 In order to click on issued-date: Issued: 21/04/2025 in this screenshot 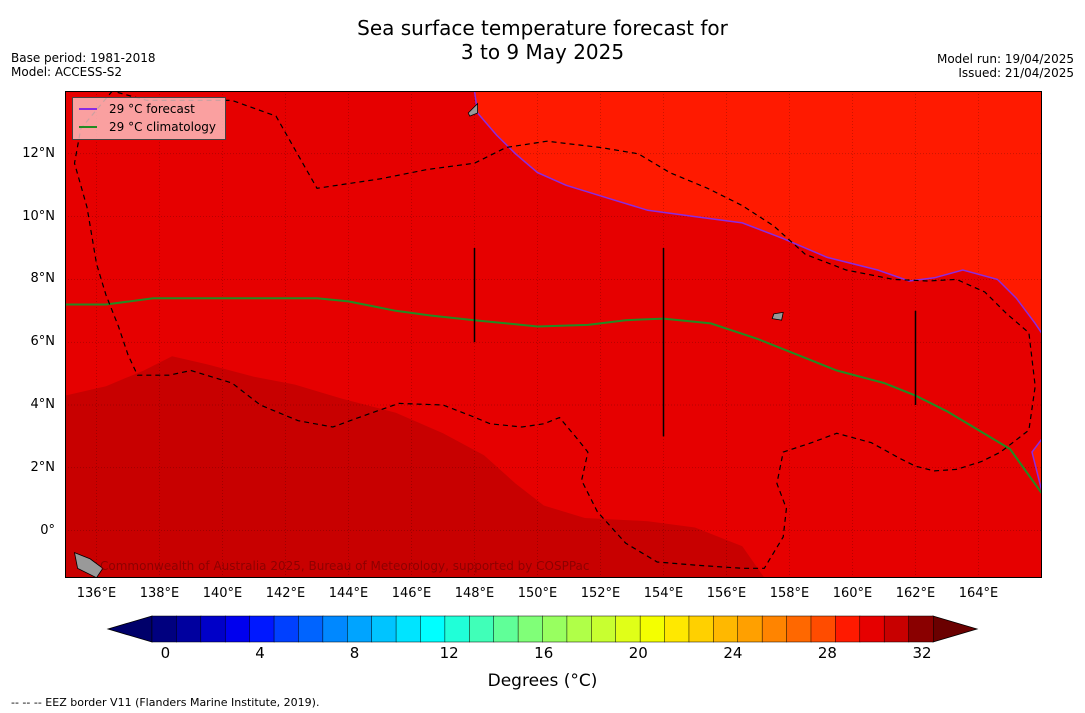, I will do `click(1016, 73)`.